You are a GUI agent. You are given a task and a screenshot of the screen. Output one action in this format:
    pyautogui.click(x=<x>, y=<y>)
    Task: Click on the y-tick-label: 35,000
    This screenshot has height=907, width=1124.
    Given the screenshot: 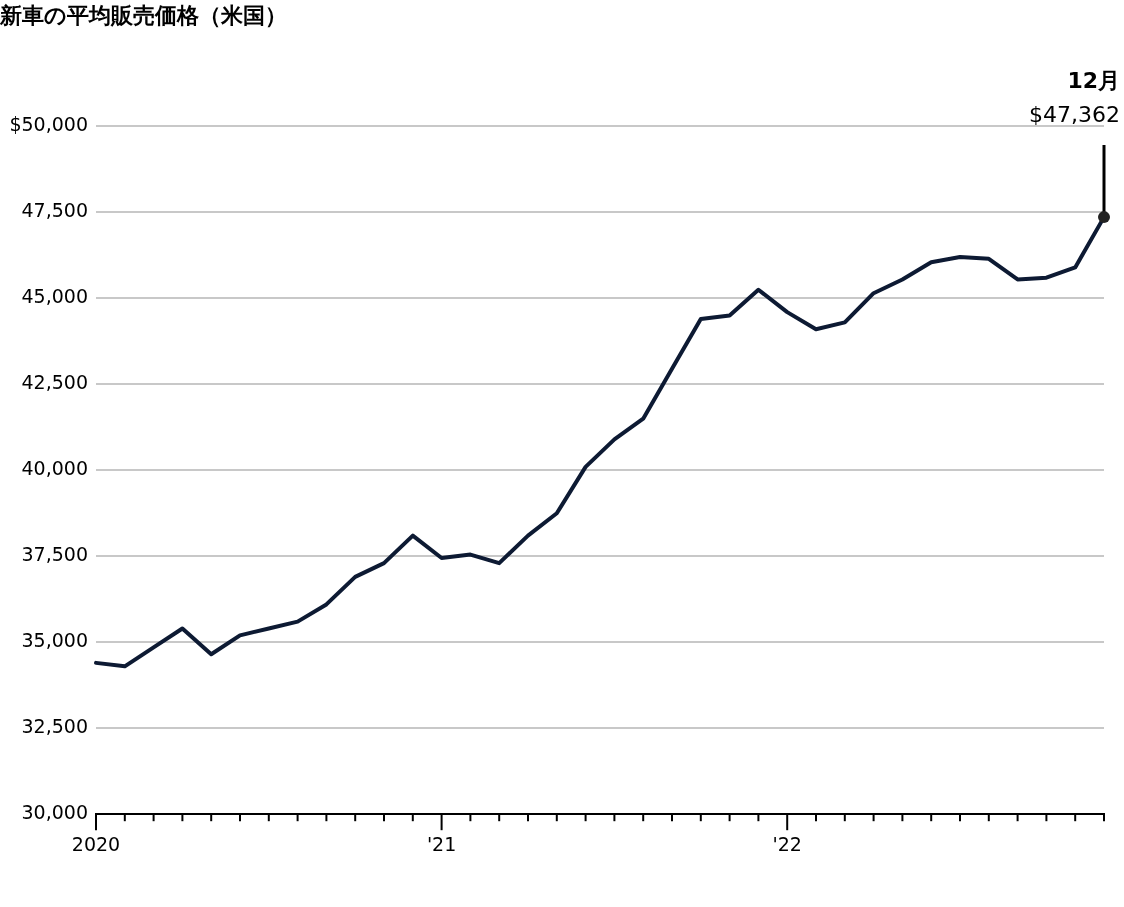 What is the action you would take?
    pyautogui.click(x=54, y=640)
    